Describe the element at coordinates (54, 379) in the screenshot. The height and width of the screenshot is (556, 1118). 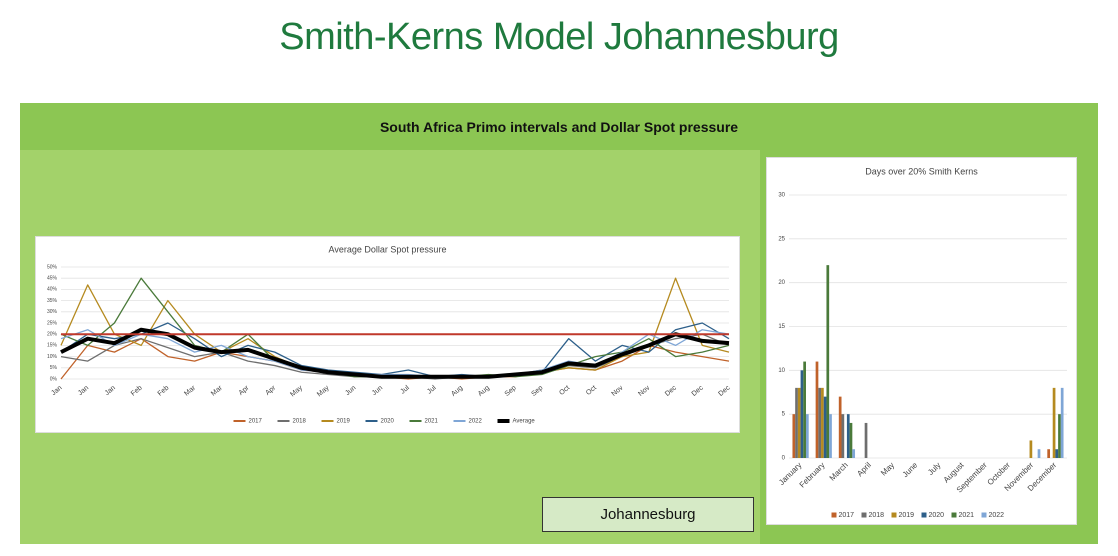
I see `y-tick-label: 0%` at that location.